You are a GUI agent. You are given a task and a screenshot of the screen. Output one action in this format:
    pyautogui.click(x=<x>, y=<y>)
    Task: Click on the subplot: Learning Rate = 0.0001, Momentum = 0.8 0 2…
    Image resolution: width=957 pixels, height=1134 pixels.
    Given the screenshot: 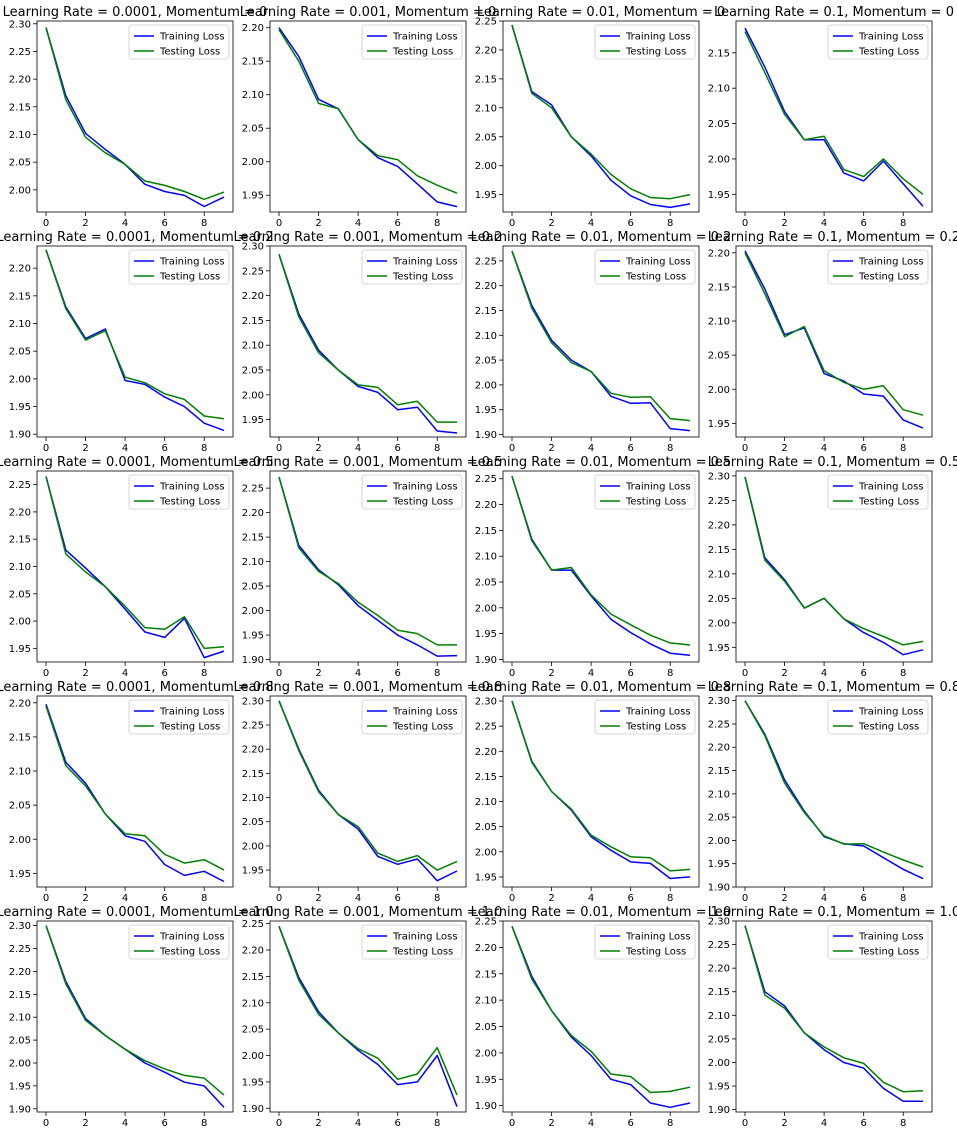 What is the action you would take?
    pyautogui.click(x=137, y=792)
    